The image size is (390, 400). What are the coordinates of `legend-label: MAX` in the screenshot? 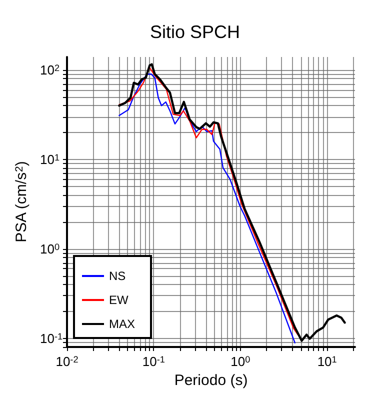 It's located at (122, 324).